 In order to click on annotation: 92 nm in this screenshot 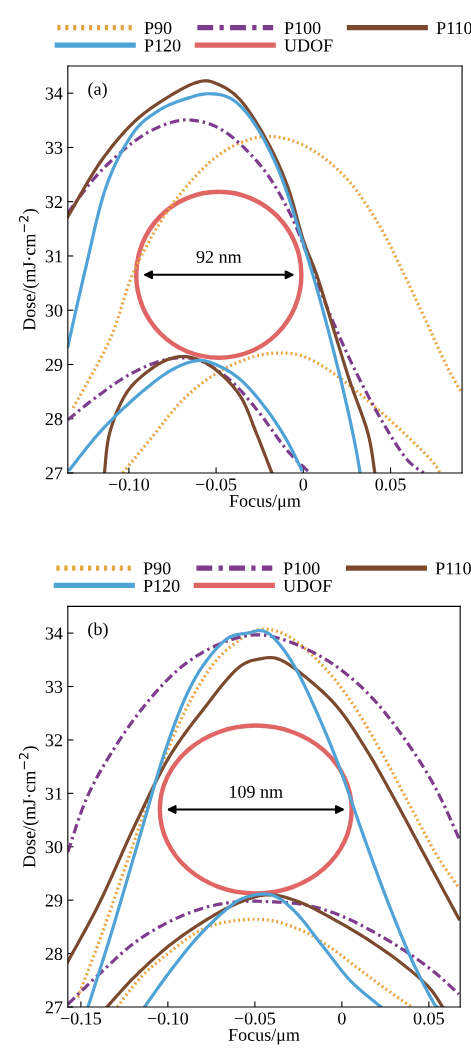, I will do `click(219, 257)`.